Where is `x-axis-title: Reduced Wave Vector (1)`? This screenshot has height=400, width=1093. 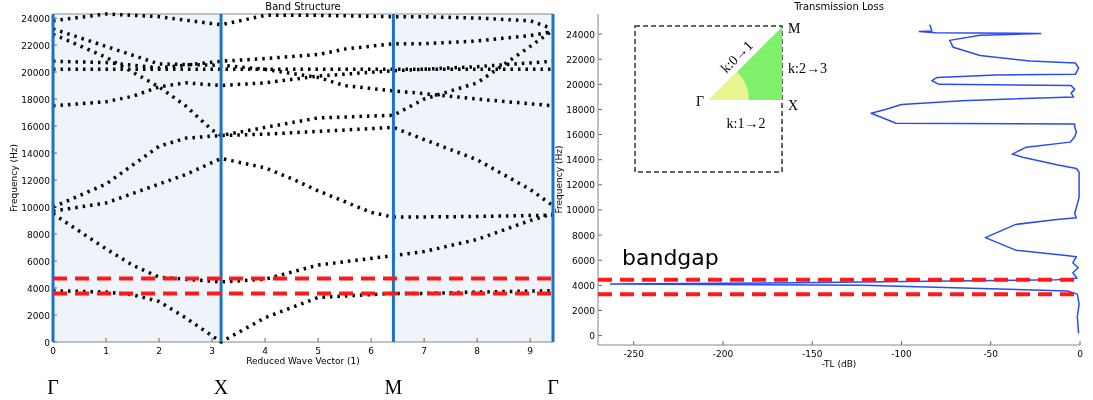 x-axis-title: Reduced Wave Vector (1) is located at coordinates (303, 361).